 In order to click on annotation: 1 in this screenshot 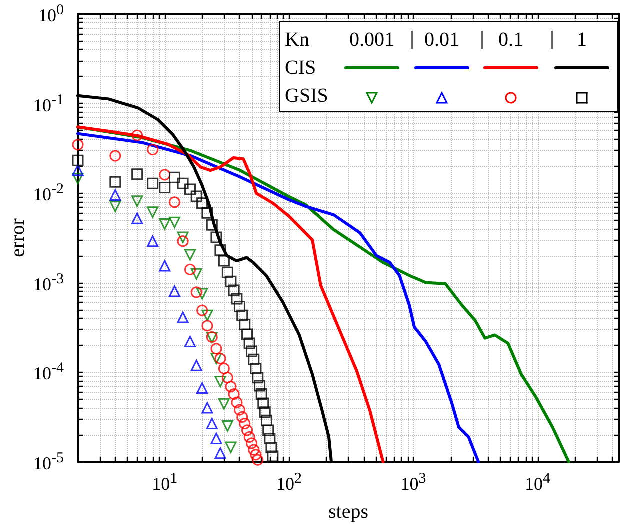, I will do `click(582, 40)`.